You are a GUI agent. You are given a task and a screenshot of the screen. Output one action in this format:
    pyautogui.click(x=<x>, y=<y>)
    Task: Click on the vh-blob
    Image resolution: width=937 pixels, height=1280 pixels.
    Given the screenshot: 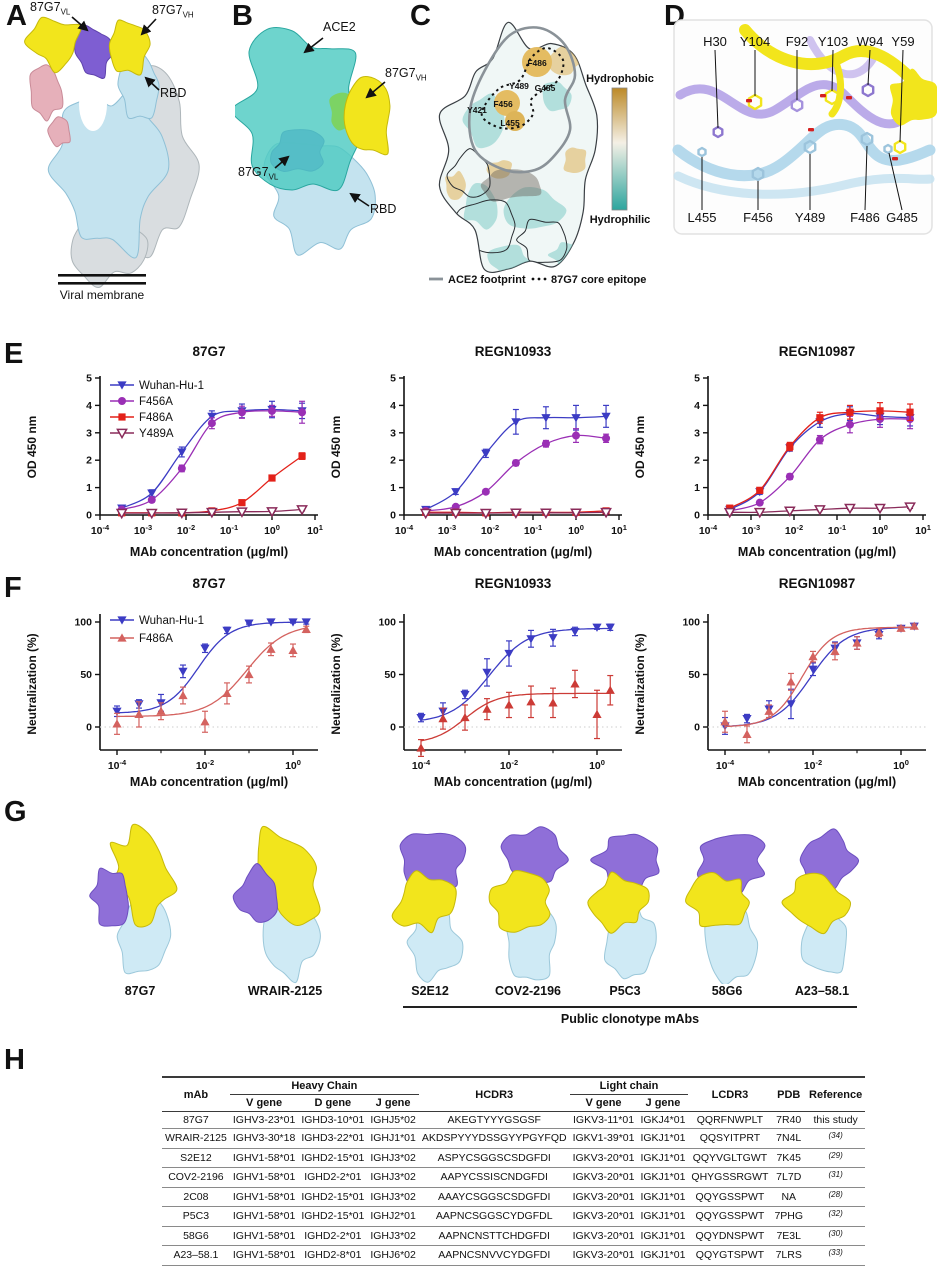 What is the action you would take?
    pyautogui.click(x=717, y=900)
    